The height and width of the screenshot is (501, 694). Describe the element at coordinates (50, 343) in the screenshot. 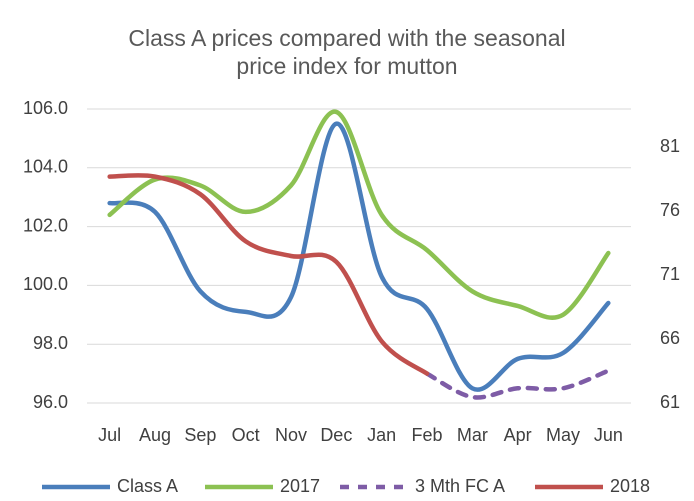

I see `y-tick-label: 98.0` at that location.